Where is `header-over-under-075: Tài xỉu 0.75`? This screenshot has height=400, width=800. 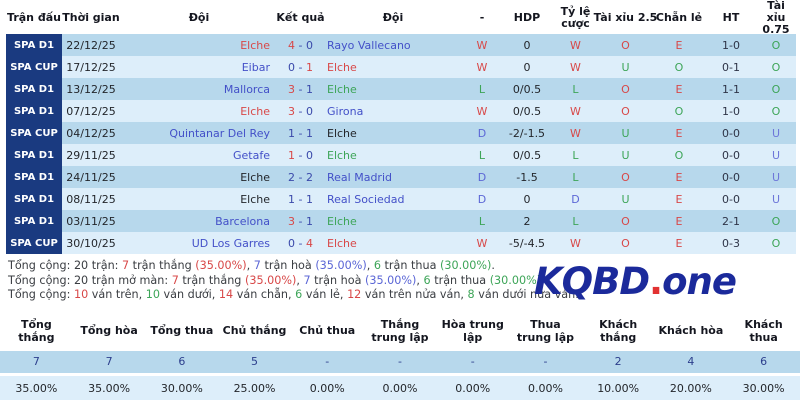
header-over-under-075: Tài xỉu 0.75 is located at coordinates (776, 18).